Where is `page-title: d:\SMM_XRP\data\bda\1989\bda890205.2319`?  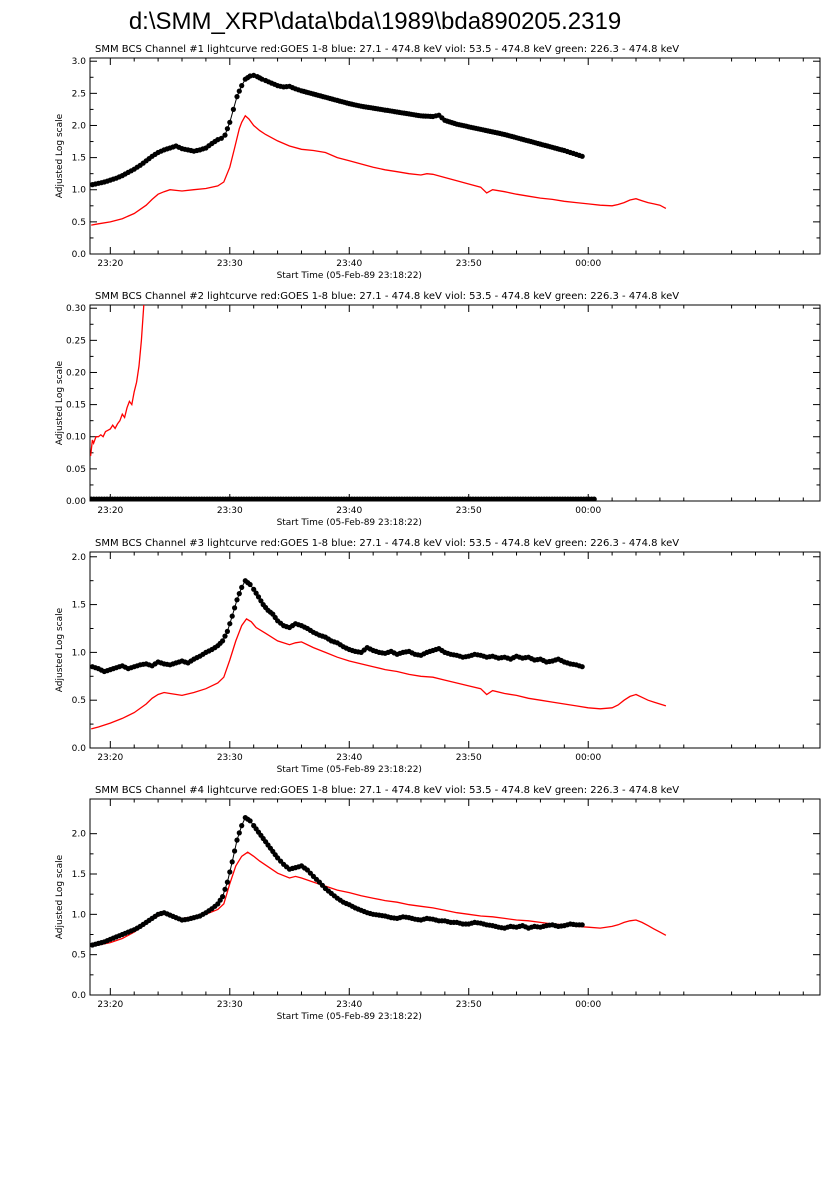 page-title: d:\SMM_XRP\data\bda\1989\bda890205.2319 is located at coordinates (375, 21).